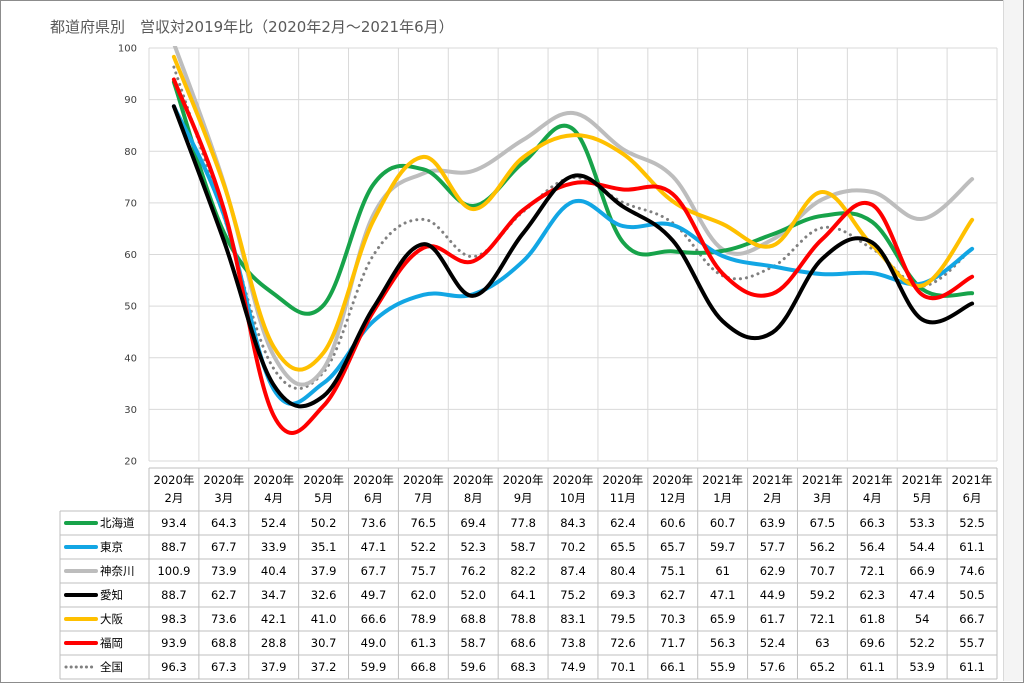  Describe the element at coordinates (972, 595) in the screenshot. I see `data-cell: 50.5` at that location.